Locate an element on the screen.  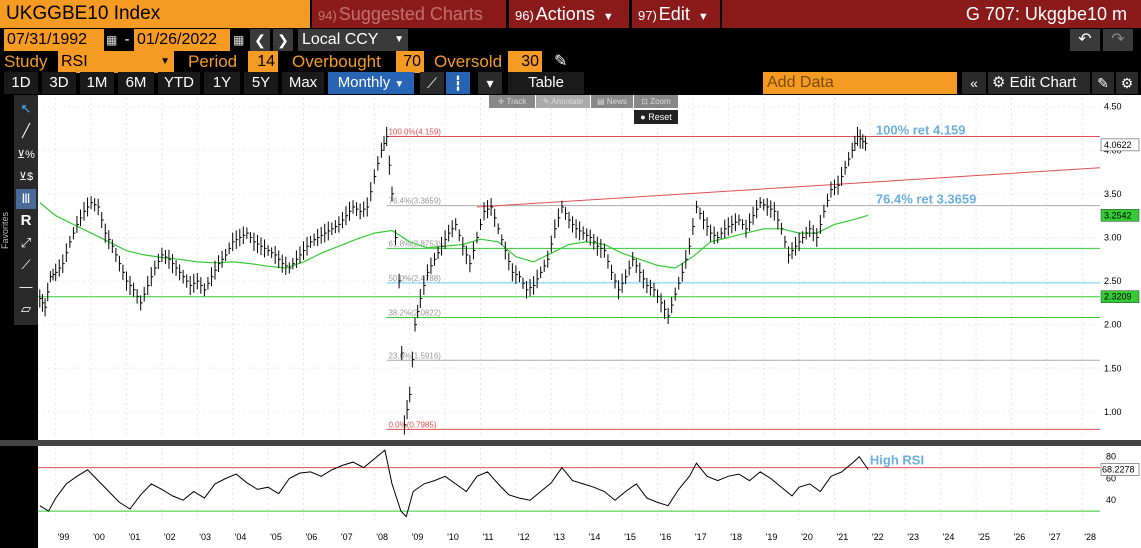
annotate-tool: ✎ Annotate is located at coordinates (563, 101).